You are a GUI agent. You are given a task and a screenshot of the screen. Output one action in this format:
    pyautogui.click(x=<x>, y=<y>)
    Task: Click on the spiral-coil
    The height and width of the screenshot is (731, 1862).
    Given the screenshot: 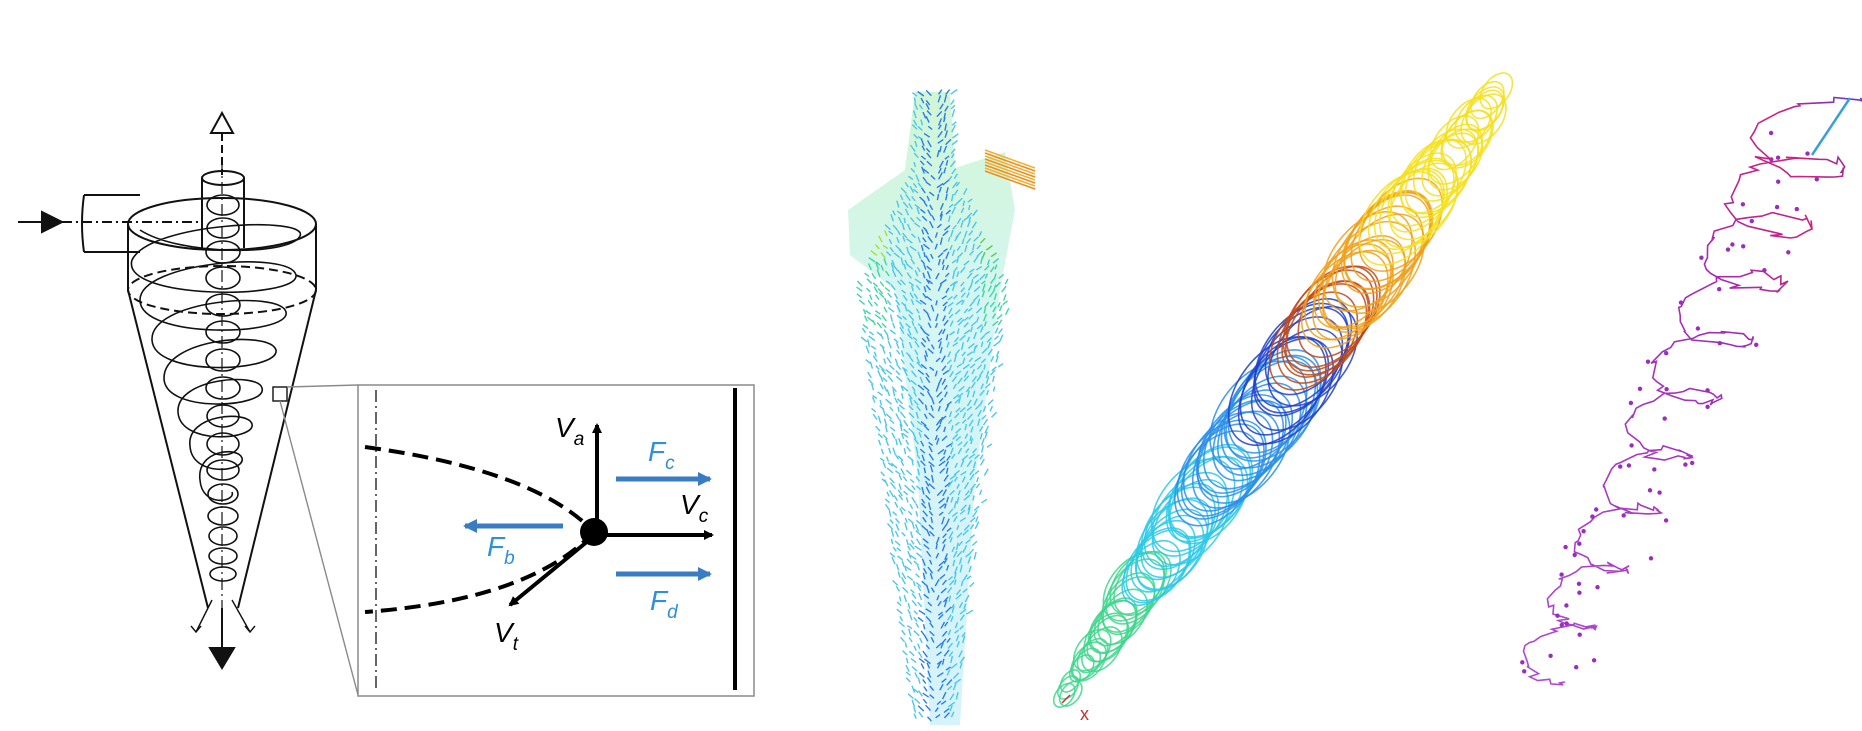 What is the action you would take?
    pyautogui.click(x=1138, y=582)
    